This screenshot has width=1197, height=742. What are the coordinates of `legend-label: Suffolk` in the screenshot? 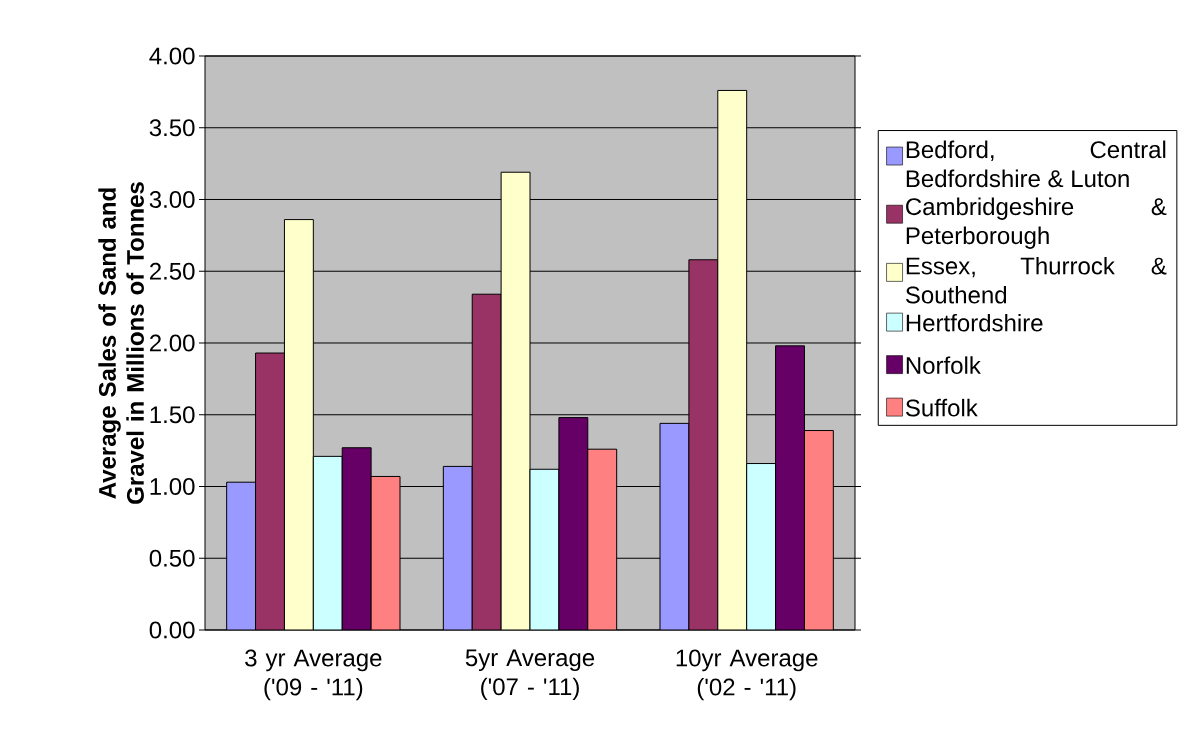 It's located at (941, 407).